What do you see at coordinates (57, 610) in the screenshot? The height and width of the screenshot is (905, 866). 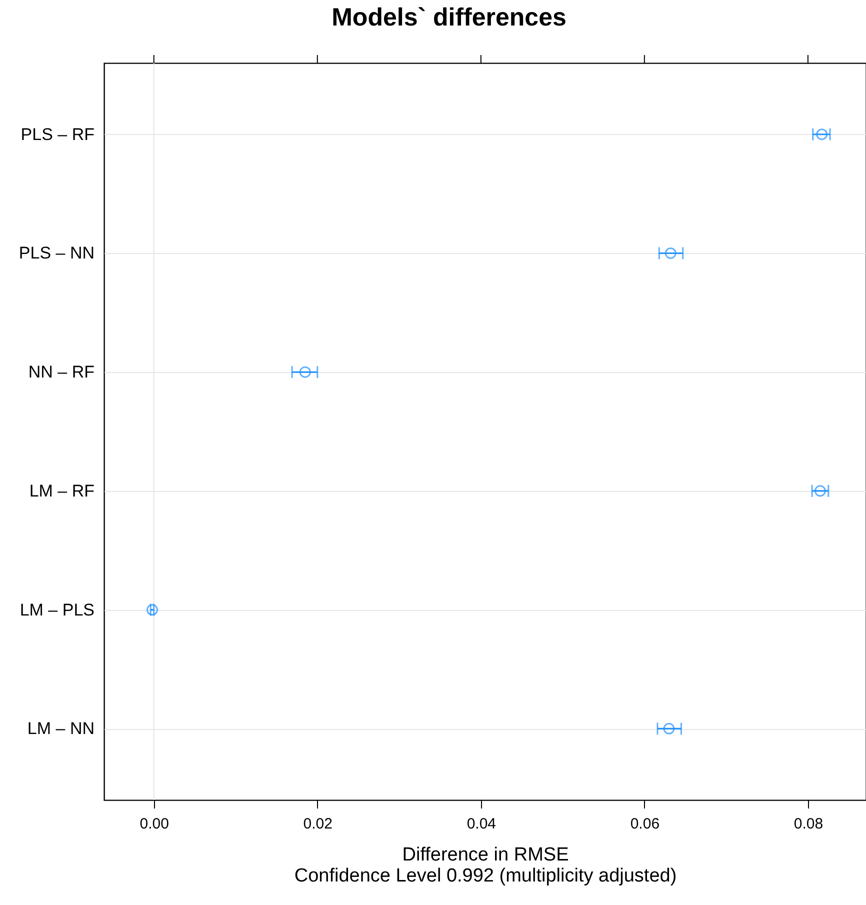 I see `y-tick-label: LM – PLS` at bounding box center [57, 610].